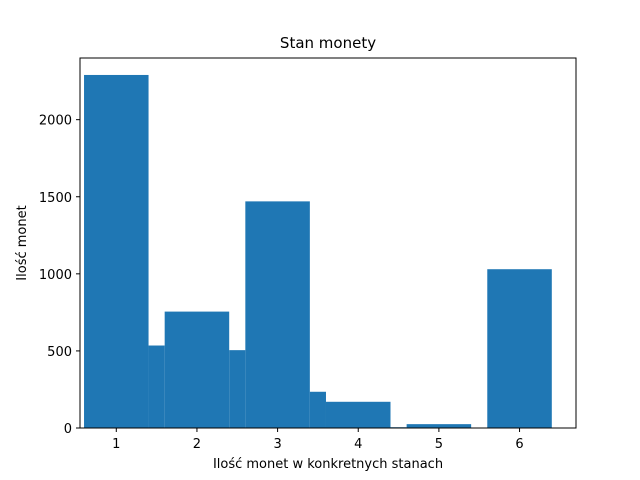  What do you see at coordinates (116, 444) in the screenshot?
I see `x-tick-label: 1` at bounding box center [116, 444].